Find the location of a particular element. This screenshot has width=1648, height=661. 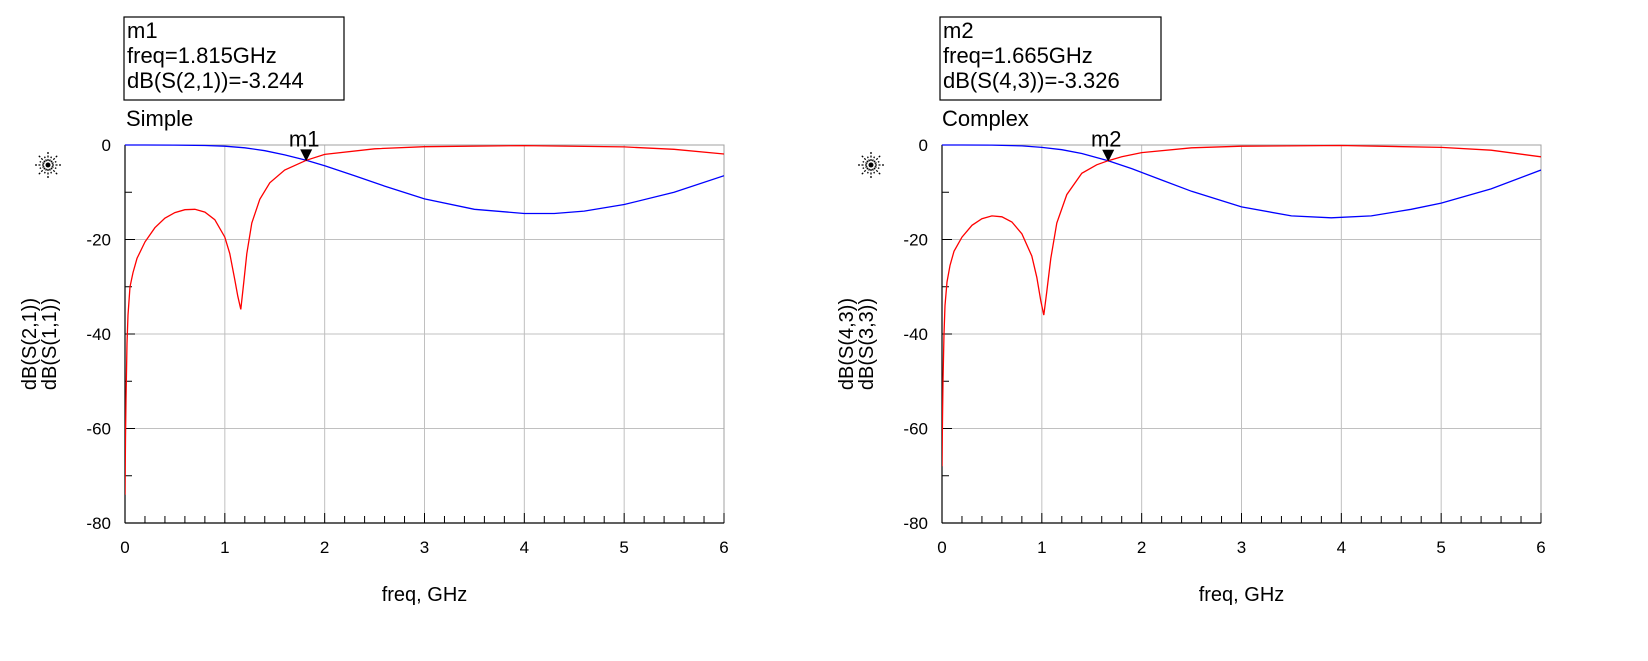

y-axis-title-s21: dB(S(2,1)) is located at coordinates (30, 344).